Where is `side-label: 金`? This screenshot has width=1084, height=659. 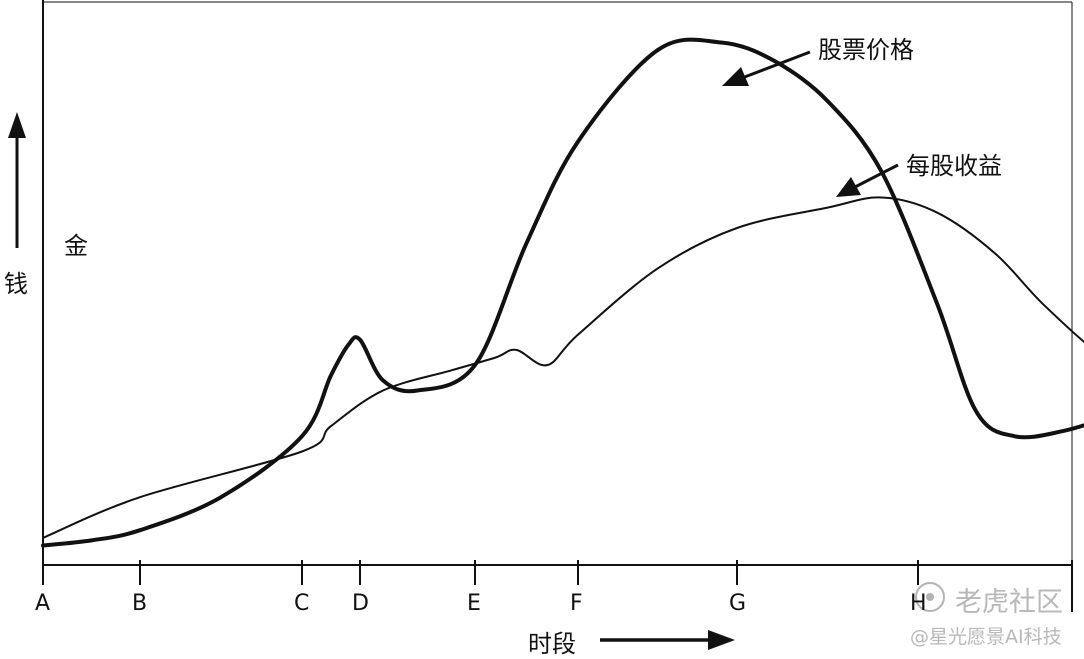
side-label: 金 is located at coordinates (76, 246).